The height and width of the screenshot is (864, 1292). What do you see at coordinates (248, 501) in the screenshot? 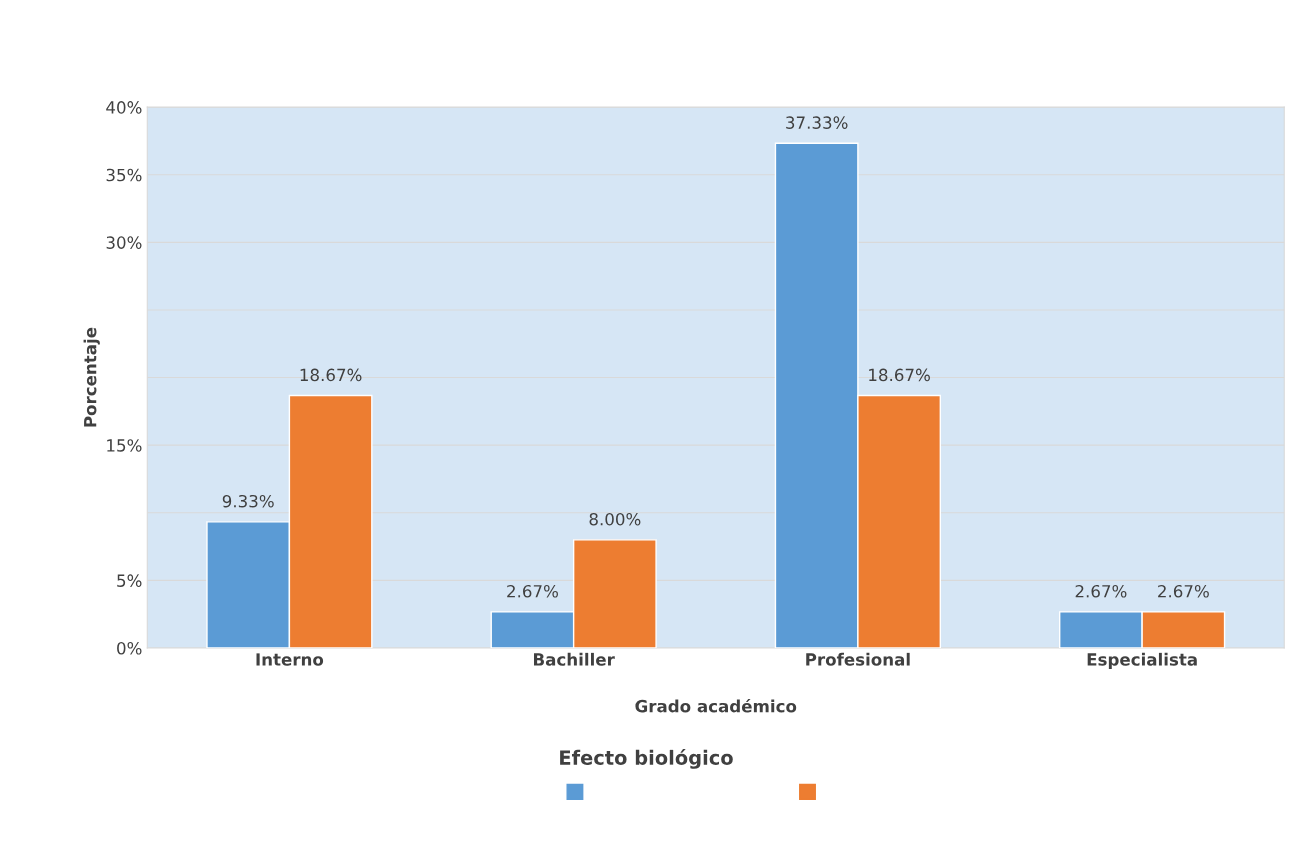
I see `data-label: 9.33%` at bounding box center [248, 501].